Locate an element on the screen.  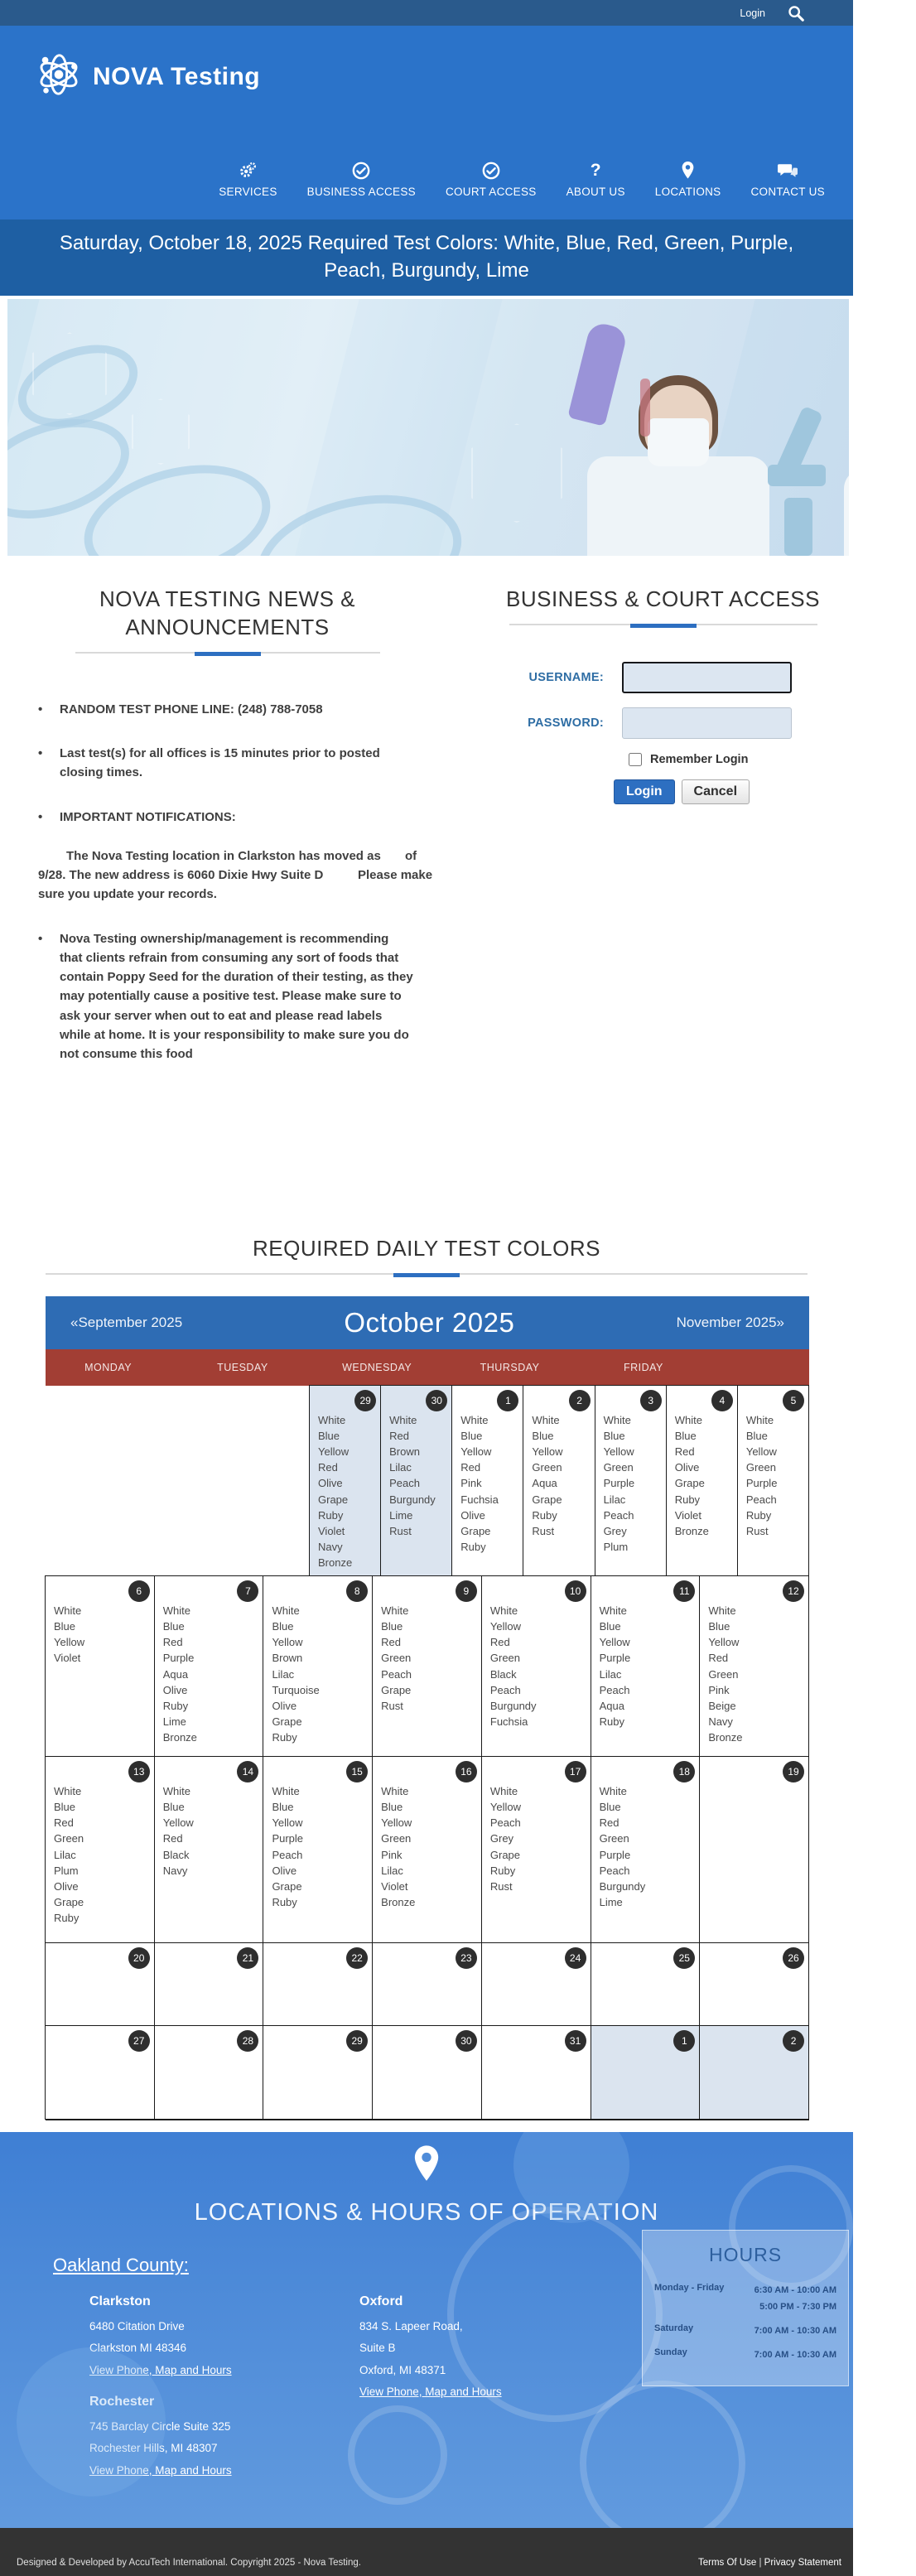
login-link: Login is located at coordinates (752, 13).